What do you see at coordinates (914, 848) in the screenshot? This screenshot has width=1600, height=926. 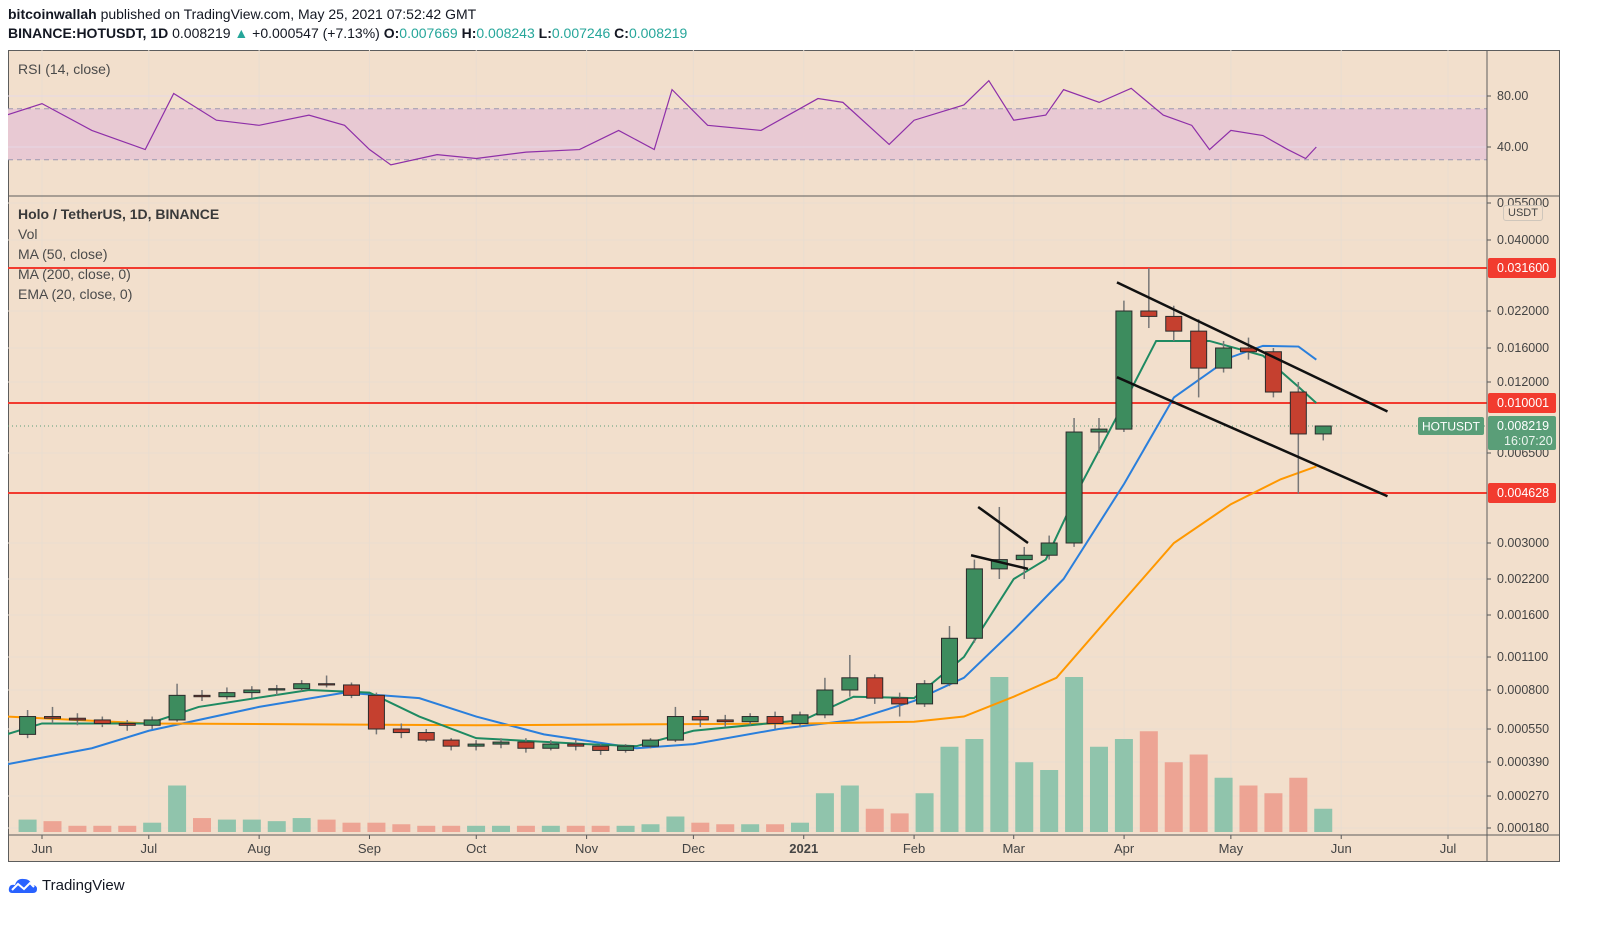 I see `time-axis-label: Feb` at bounding box center [914, 848].